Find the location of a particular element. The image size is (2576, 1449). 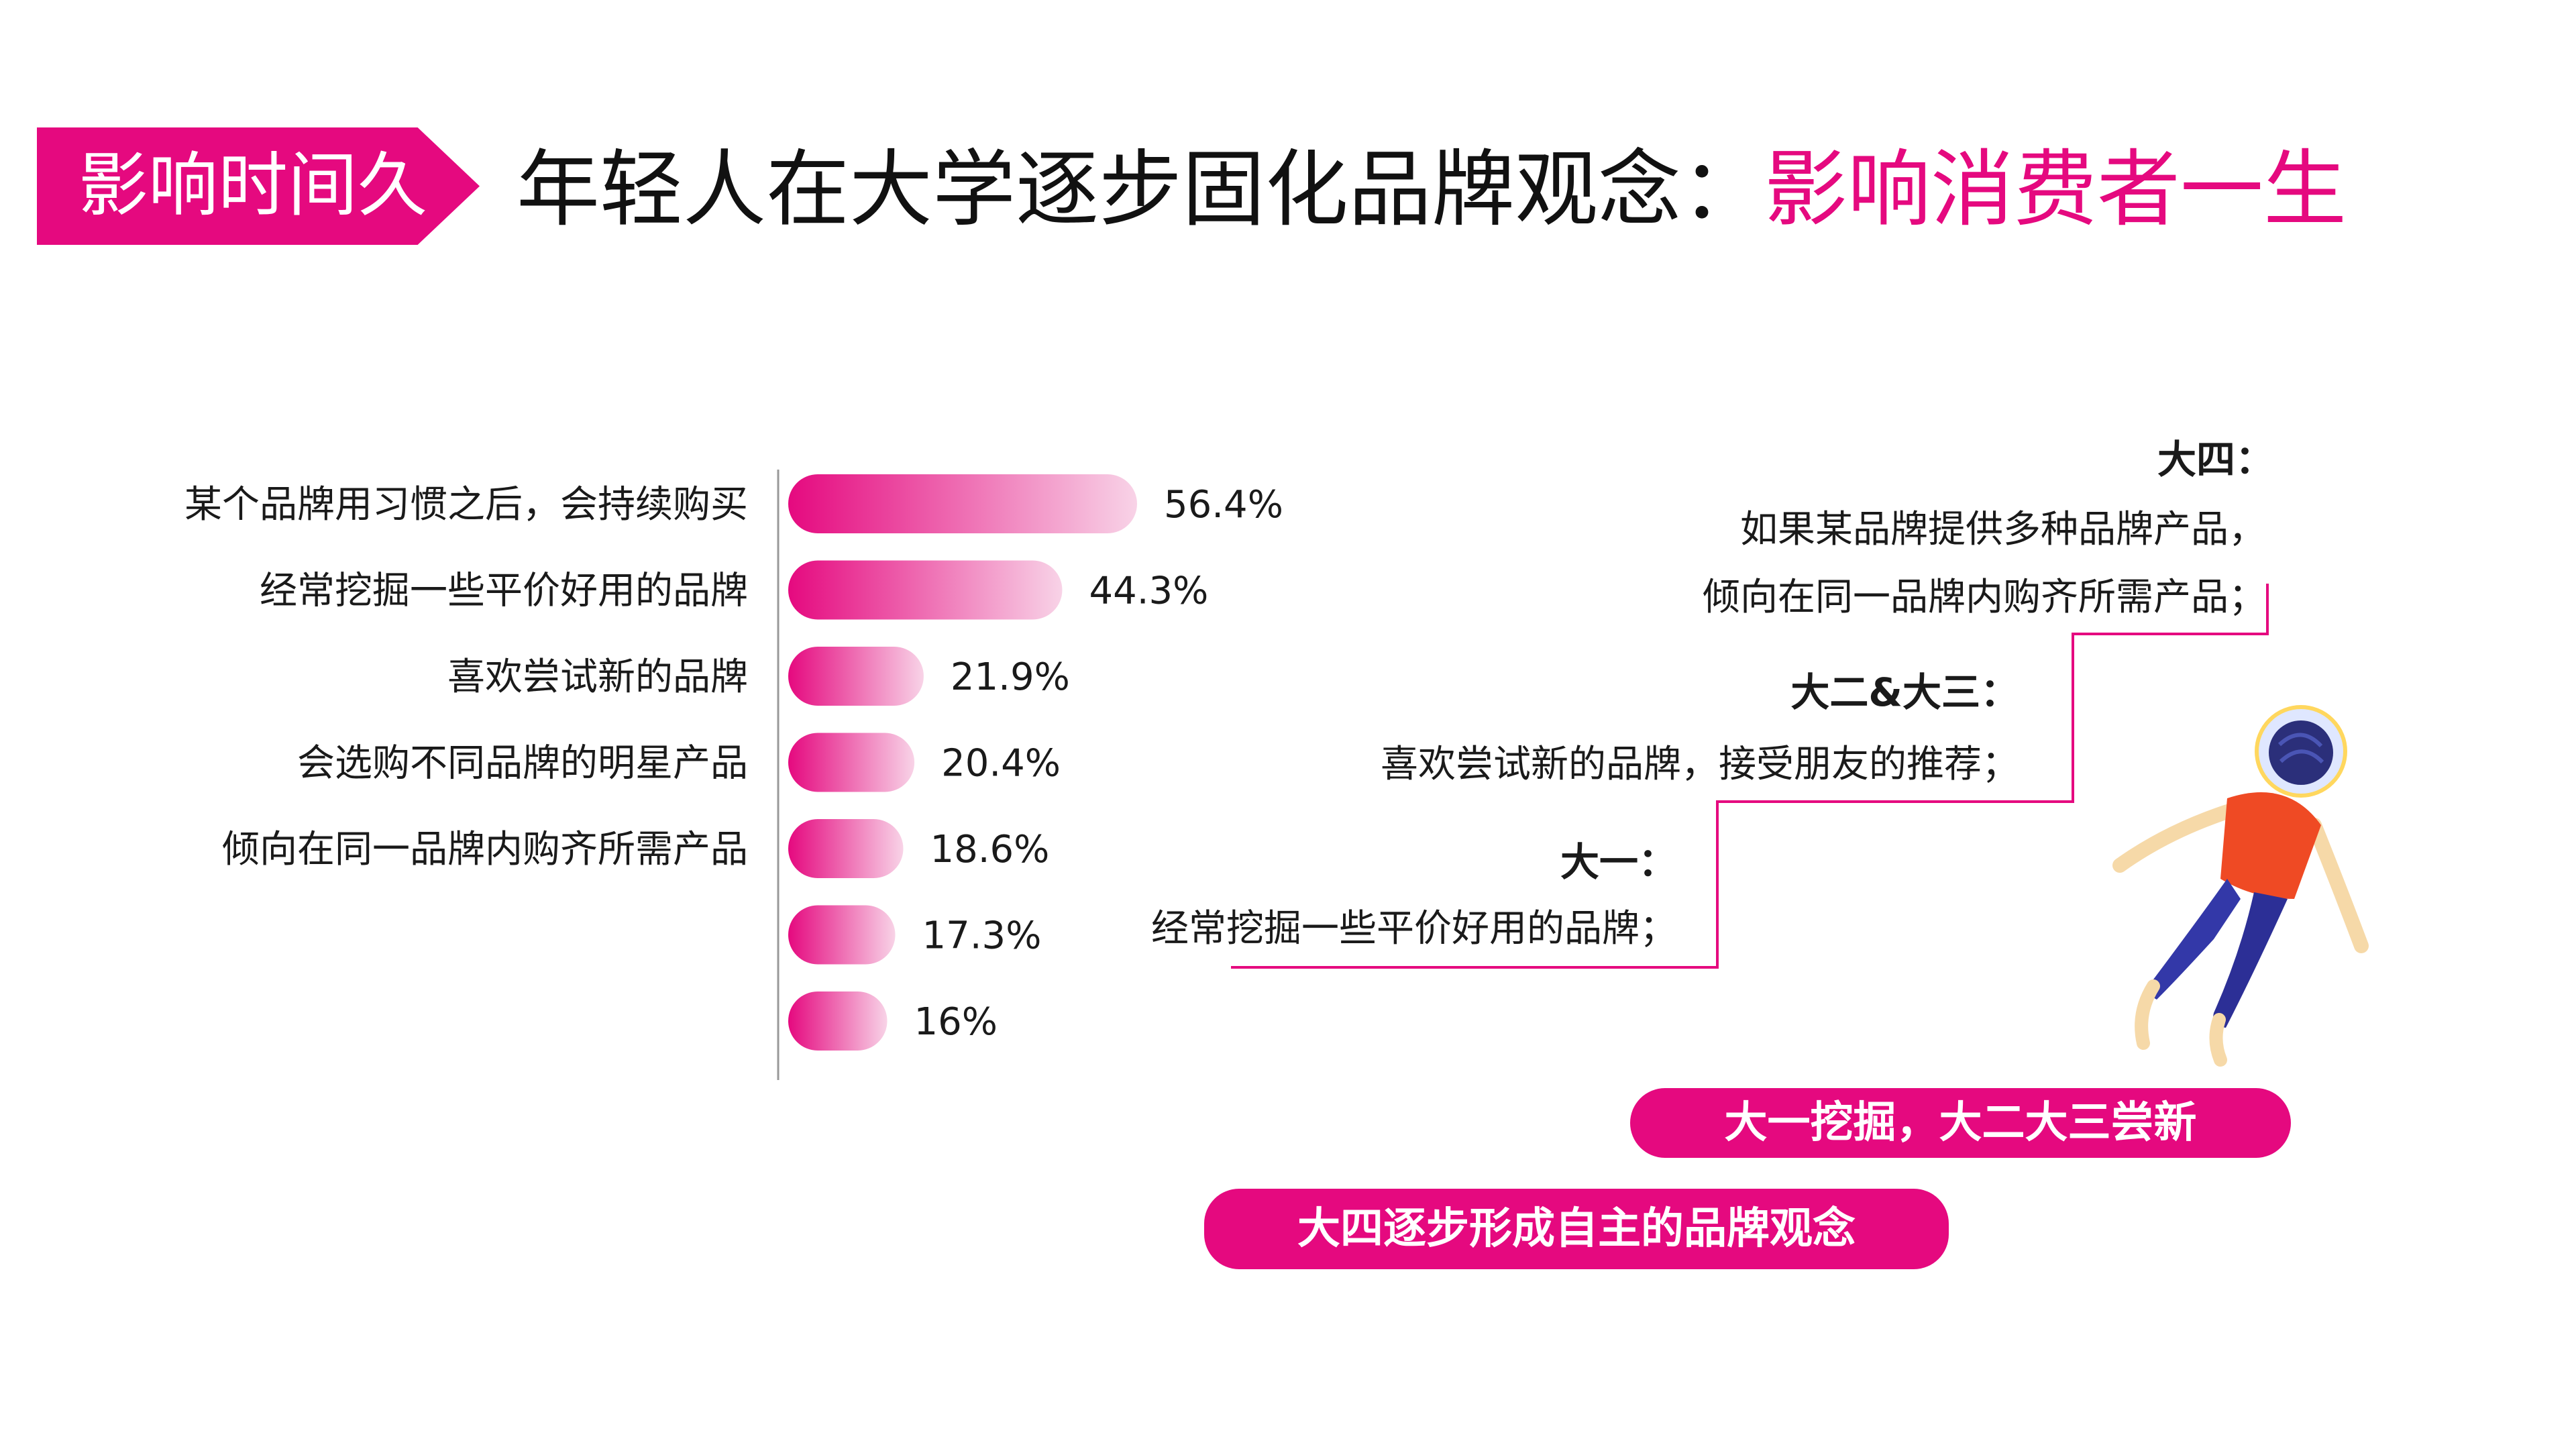

bar-category-label: 喜欢尝试新的品牌 is located at coordinates (597, 677).